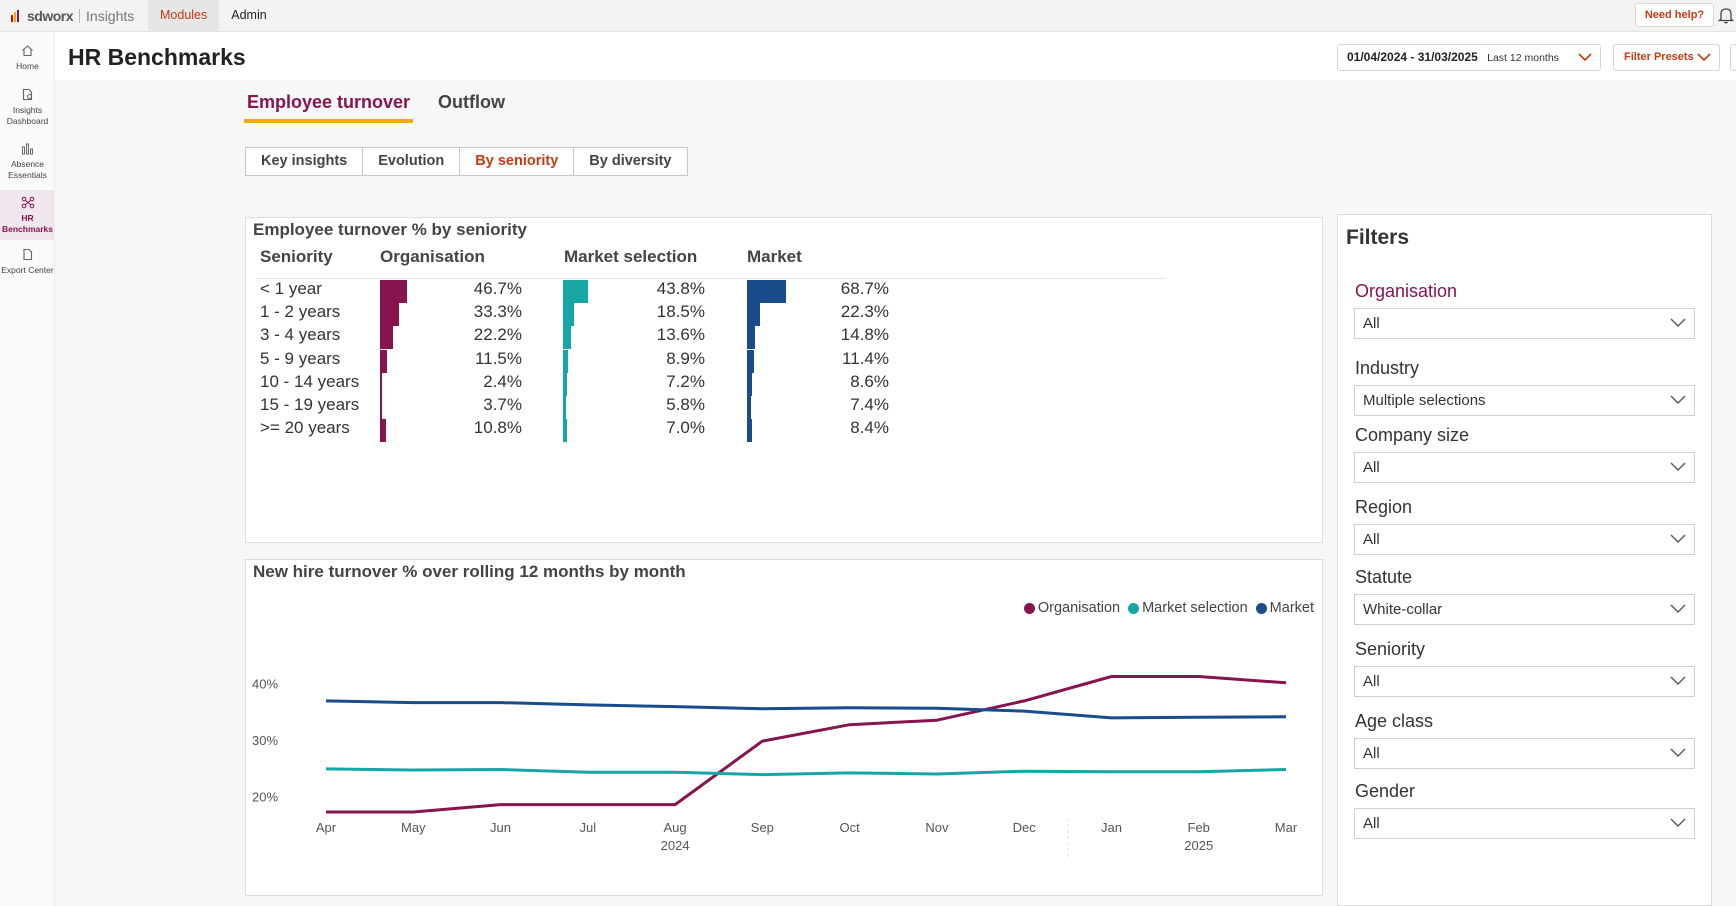  Describe the element at coordinates (680, 288) in the screenshot. I see `market-selection-value: 43.8%` at that location.